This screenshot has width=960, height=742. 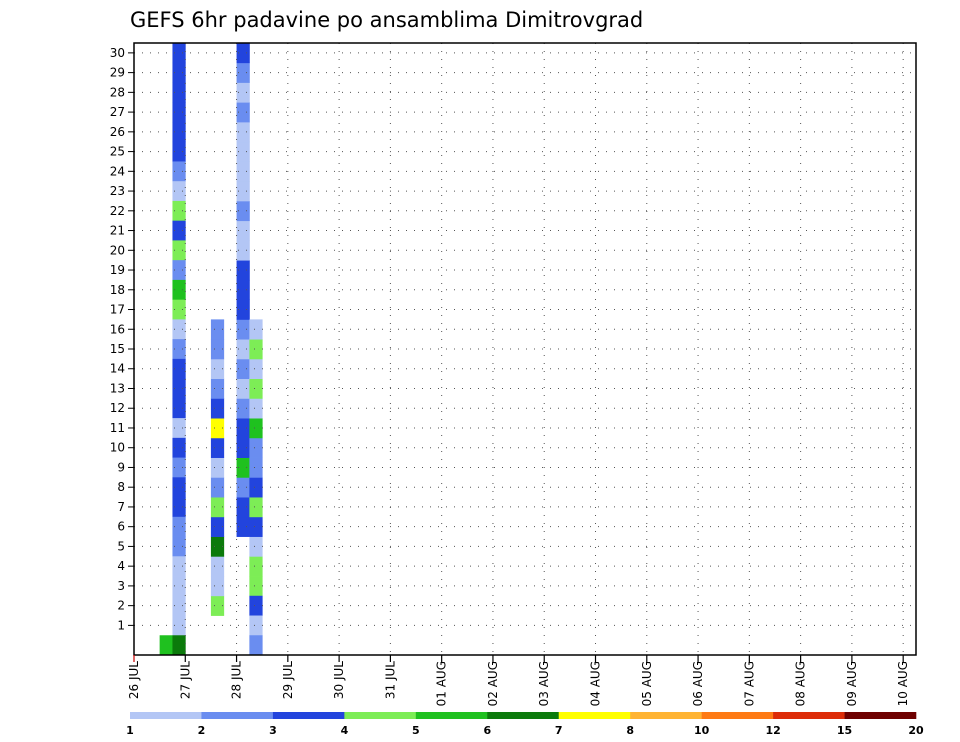 What do you see at coordinates (121, 467) in the screenshot?
I see `y-tick-label: 9` at bounding box center [121, 467].